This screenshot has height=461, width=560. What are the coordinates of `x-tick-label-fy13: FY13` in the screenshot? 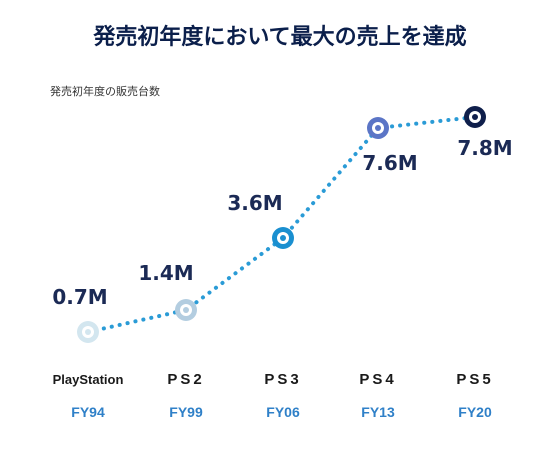 It's located at (378, 412).